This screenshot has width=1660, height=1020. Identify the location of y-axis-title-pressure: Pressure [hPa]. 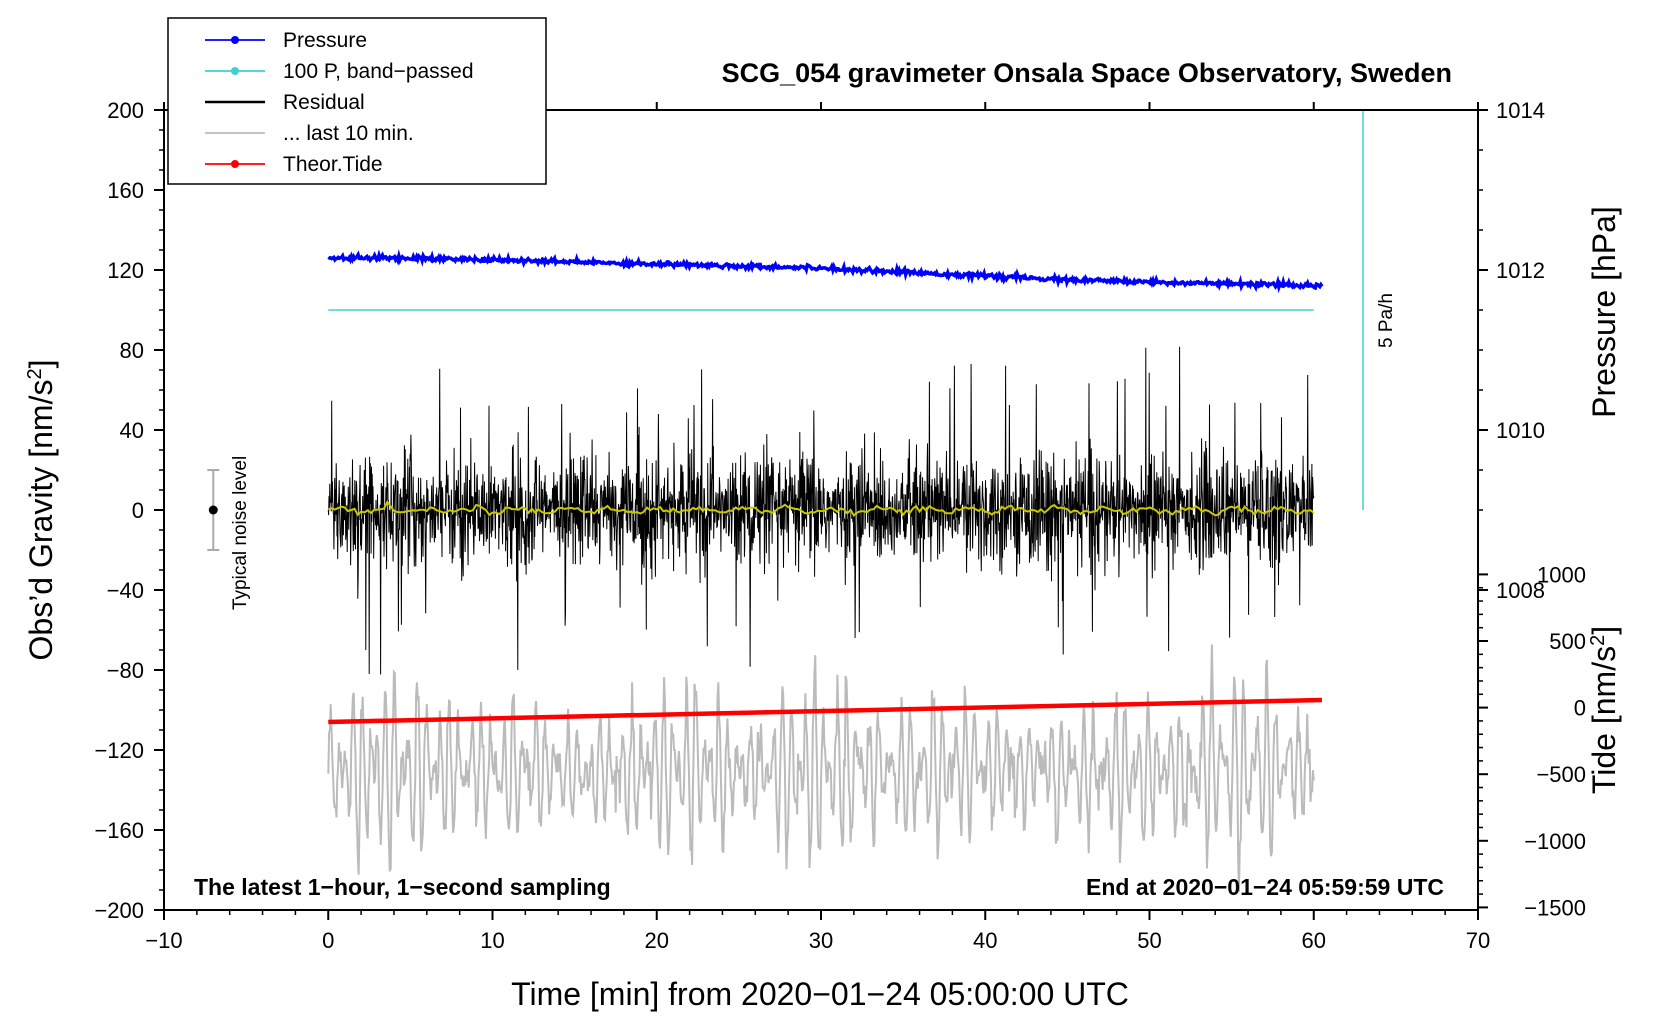
(1604, 312).